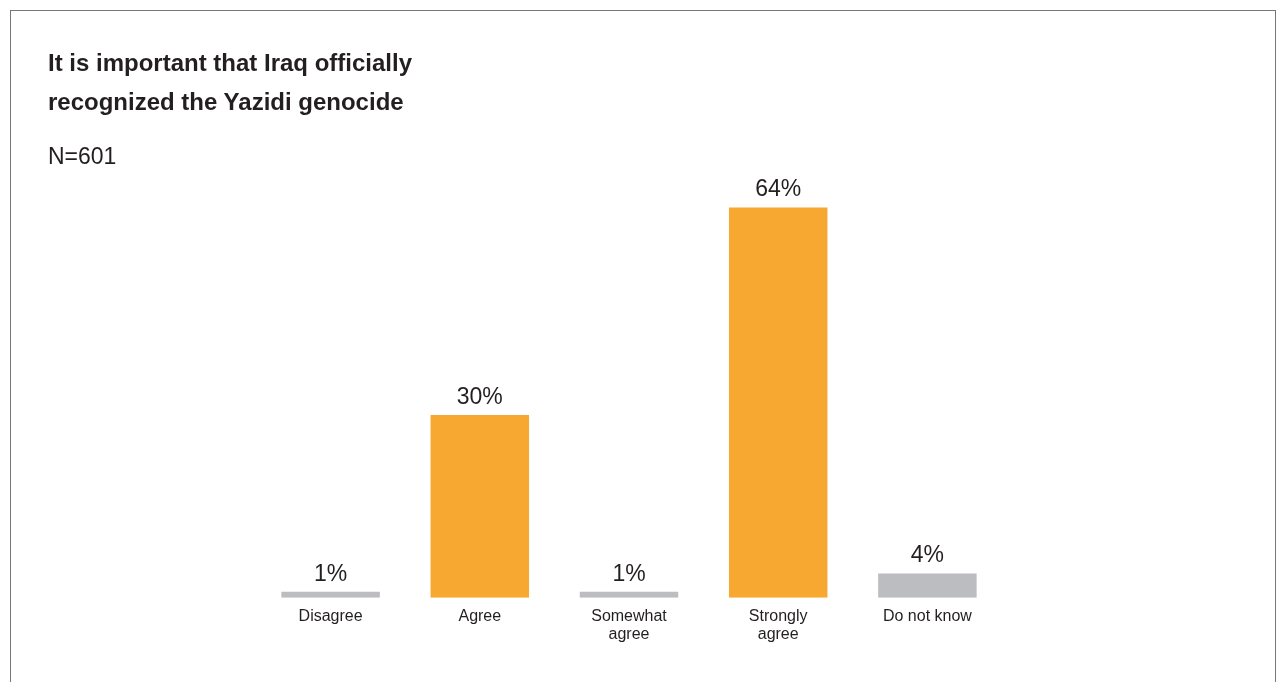  I want to click on data-label: 30%, so click(479, 395).